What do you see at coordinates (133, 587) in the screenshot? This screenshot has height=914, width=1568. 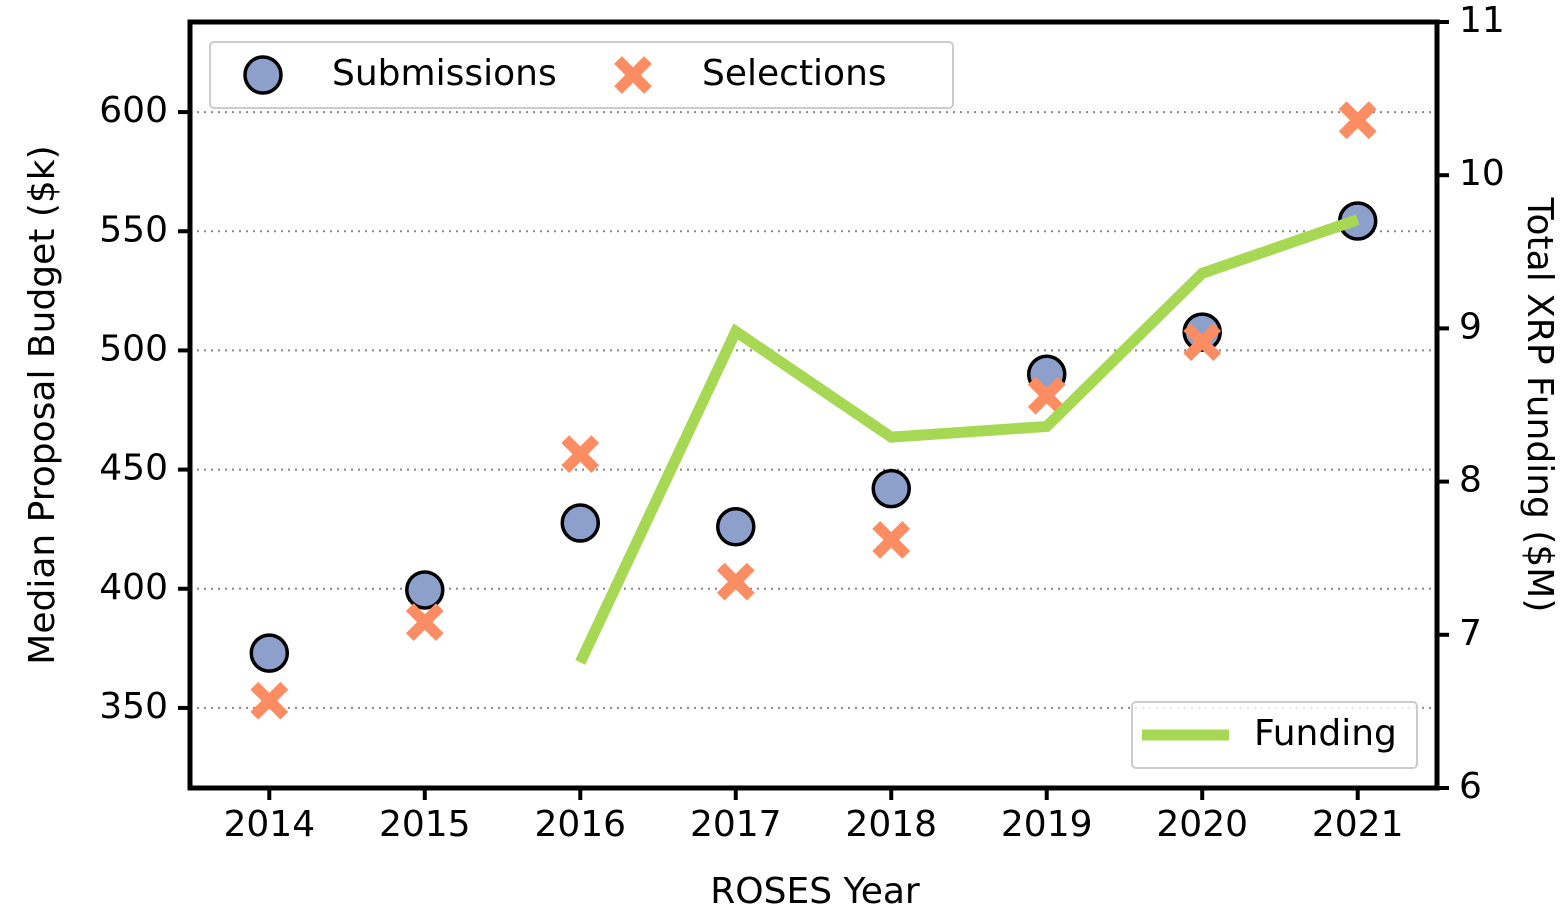 I see `y-tick-label: 400` at bounding box center [133, 587].